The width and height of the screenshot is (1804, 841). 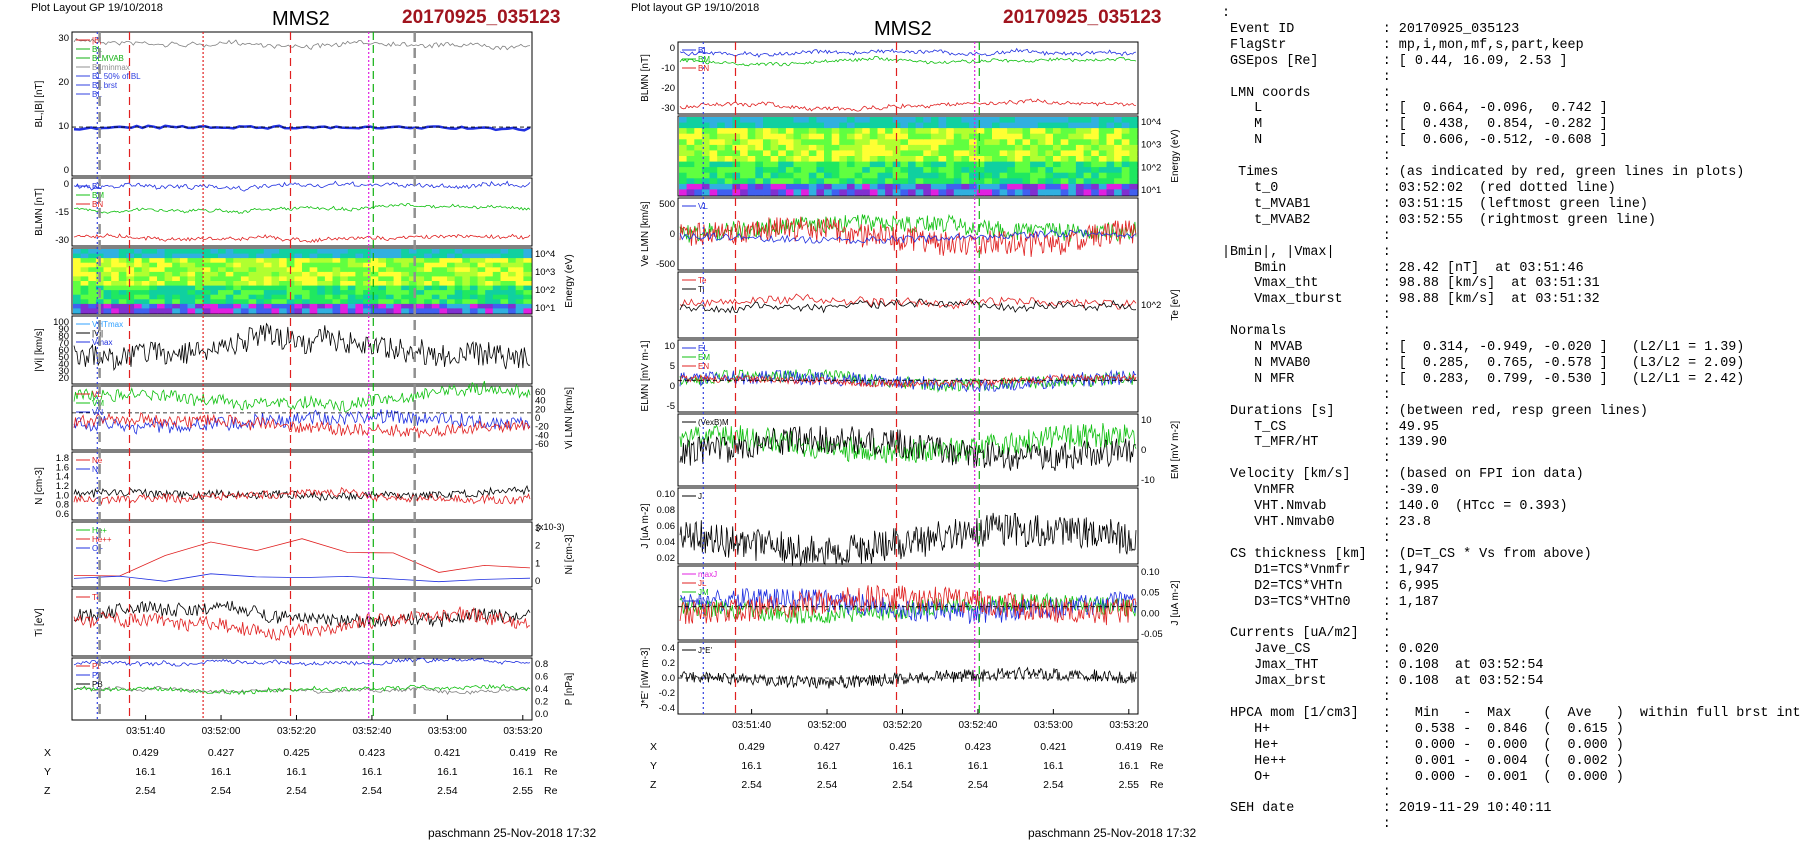 What do you see at coordinates (62, 458) in the screenshot?
I see `left-panel-5-tick: 1.8` at bounding box center [62, 458].